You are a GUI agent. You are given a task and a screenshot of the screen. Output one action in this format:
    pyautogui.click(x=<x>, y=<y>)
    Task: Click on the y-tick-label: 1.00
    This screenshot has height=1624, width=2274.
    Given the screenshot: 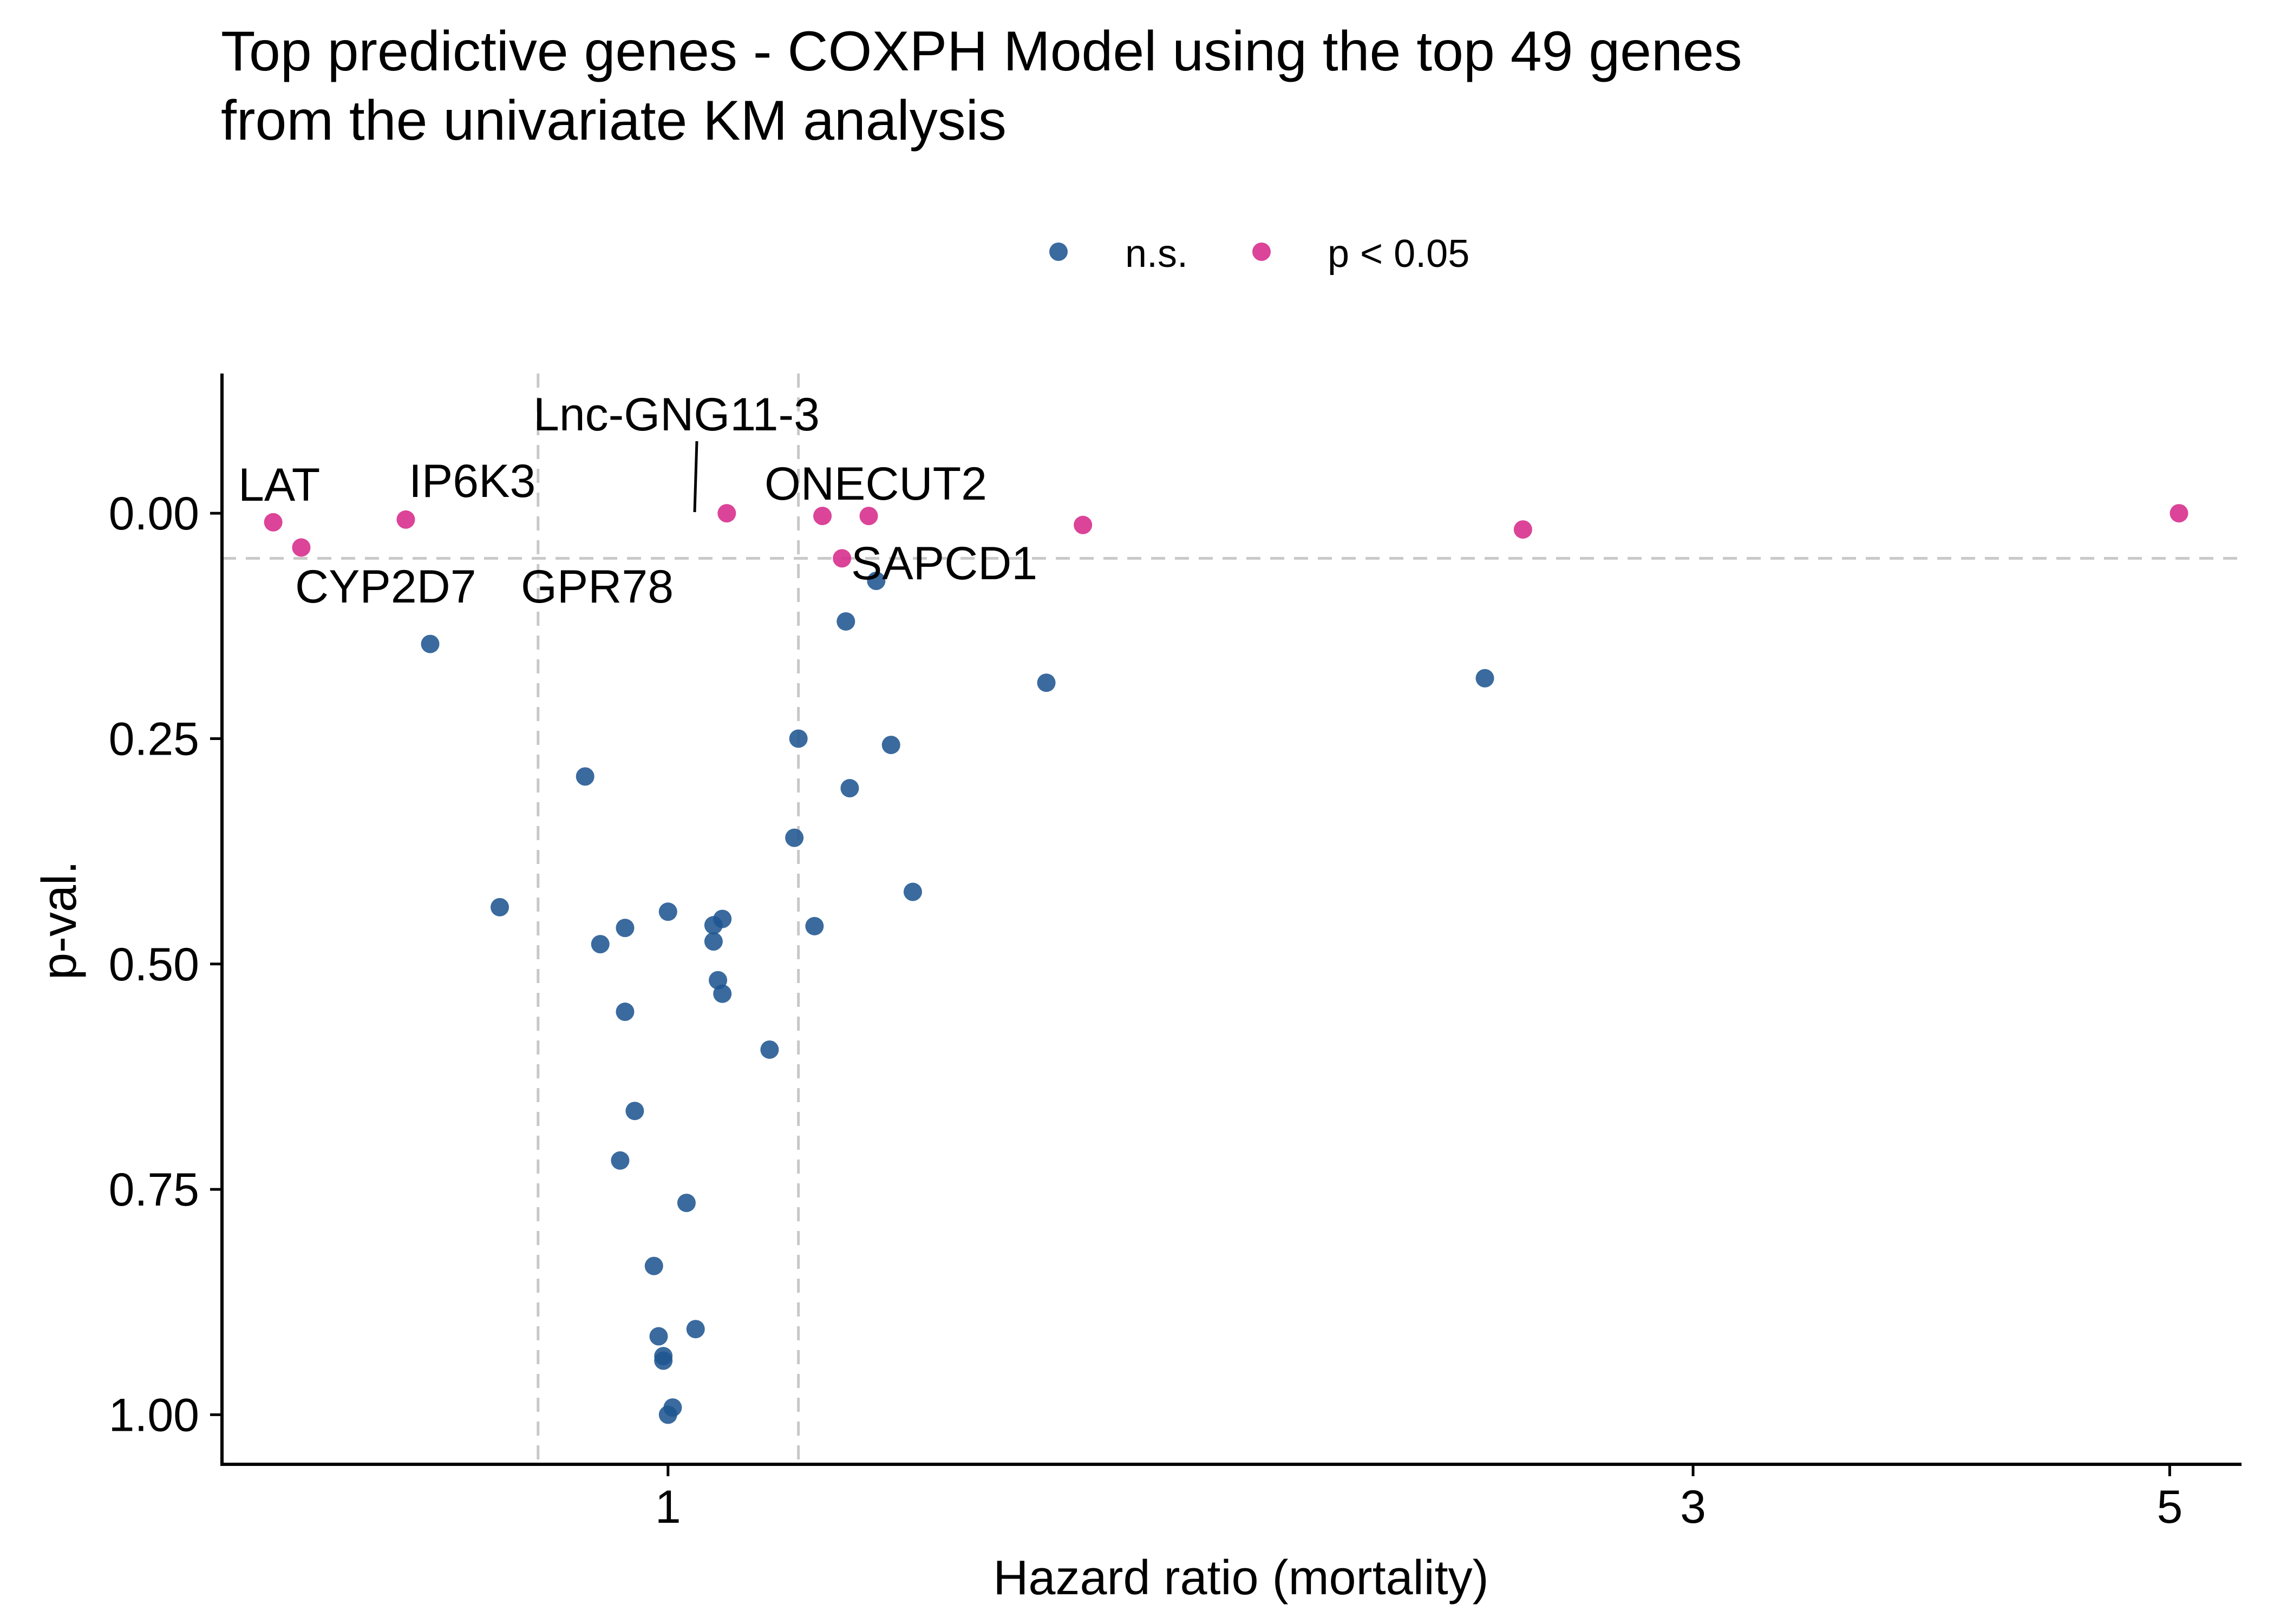 What is the action you would take?
    pyautogui.click(x=154, y=1415)
    